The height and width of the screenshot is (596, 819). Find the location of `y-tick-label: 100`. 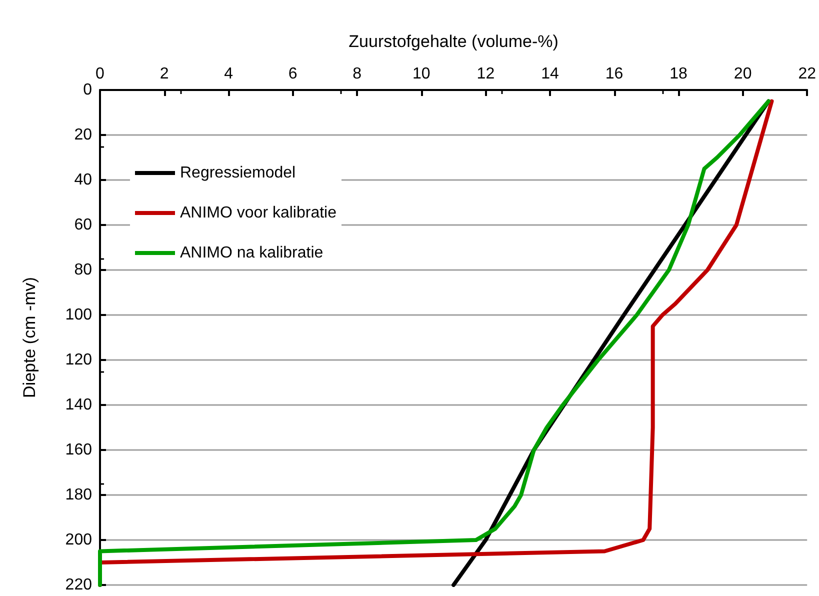

y-tick-label: 100 is located at coordinates (78, 315).